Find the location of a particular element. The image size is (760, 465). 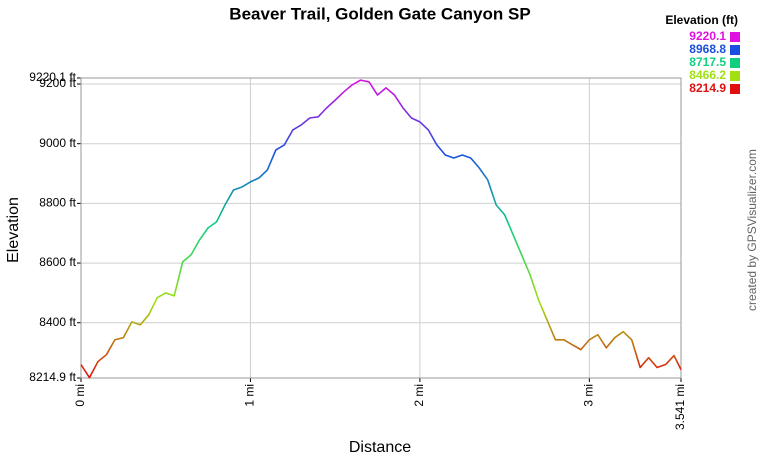

y-tick-label: 8800 ft is located at coordinates (57, 203).